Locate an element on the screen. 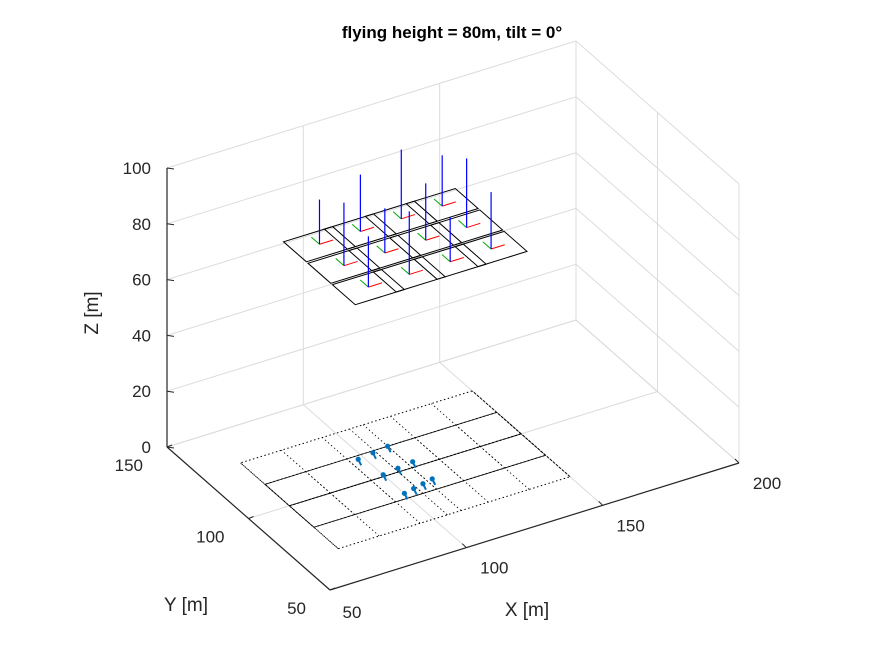 The width and height of the screenshot is (875, 656). z-tick-label: 80 is located at coordinates (141, 224).